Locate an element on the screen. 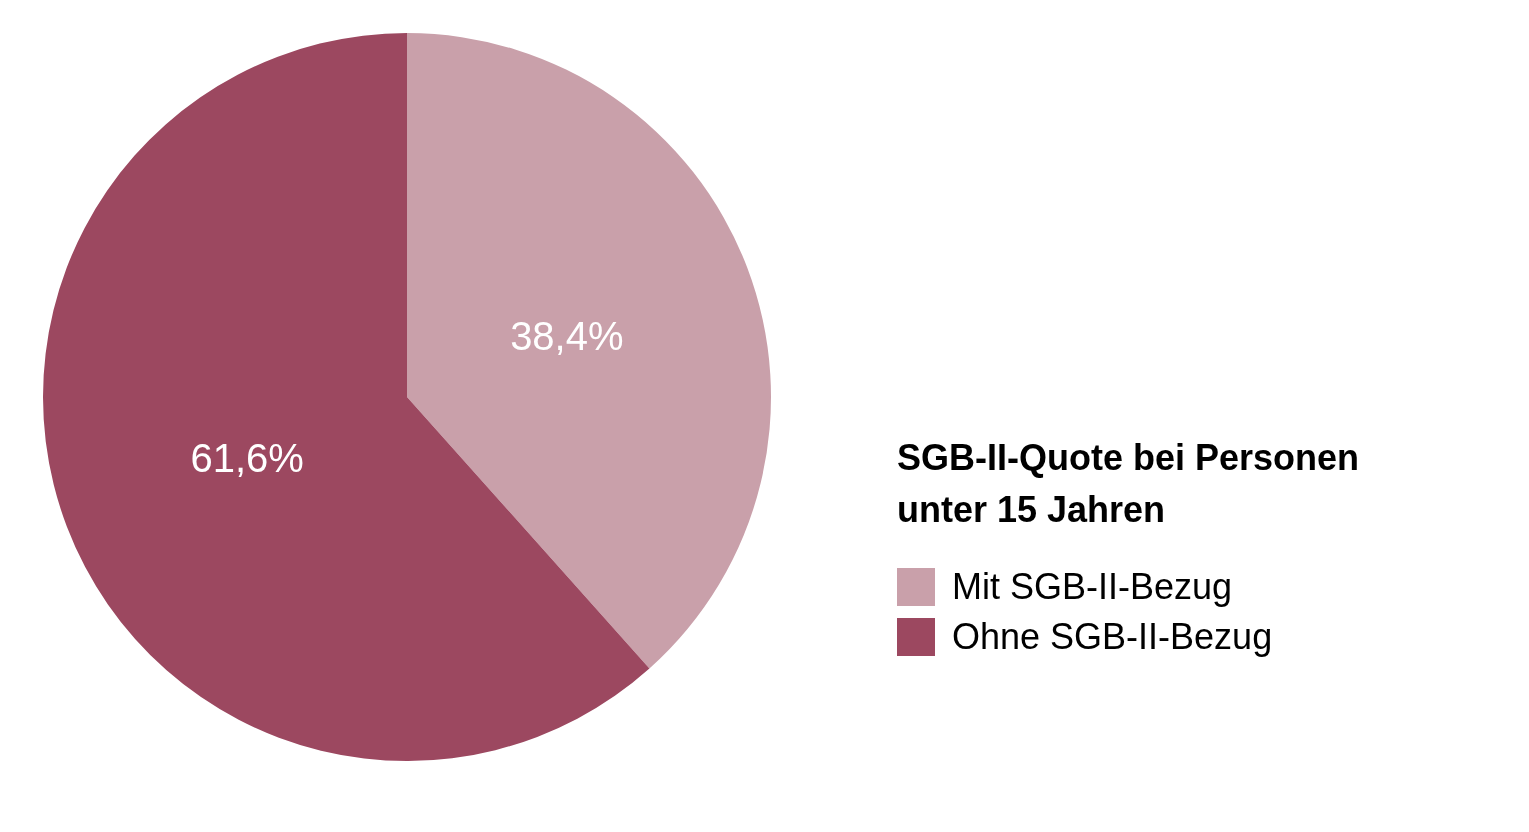 This screenshot has width=1529, height=832. data-label: 38,4% is located at coordinates (567, 336).